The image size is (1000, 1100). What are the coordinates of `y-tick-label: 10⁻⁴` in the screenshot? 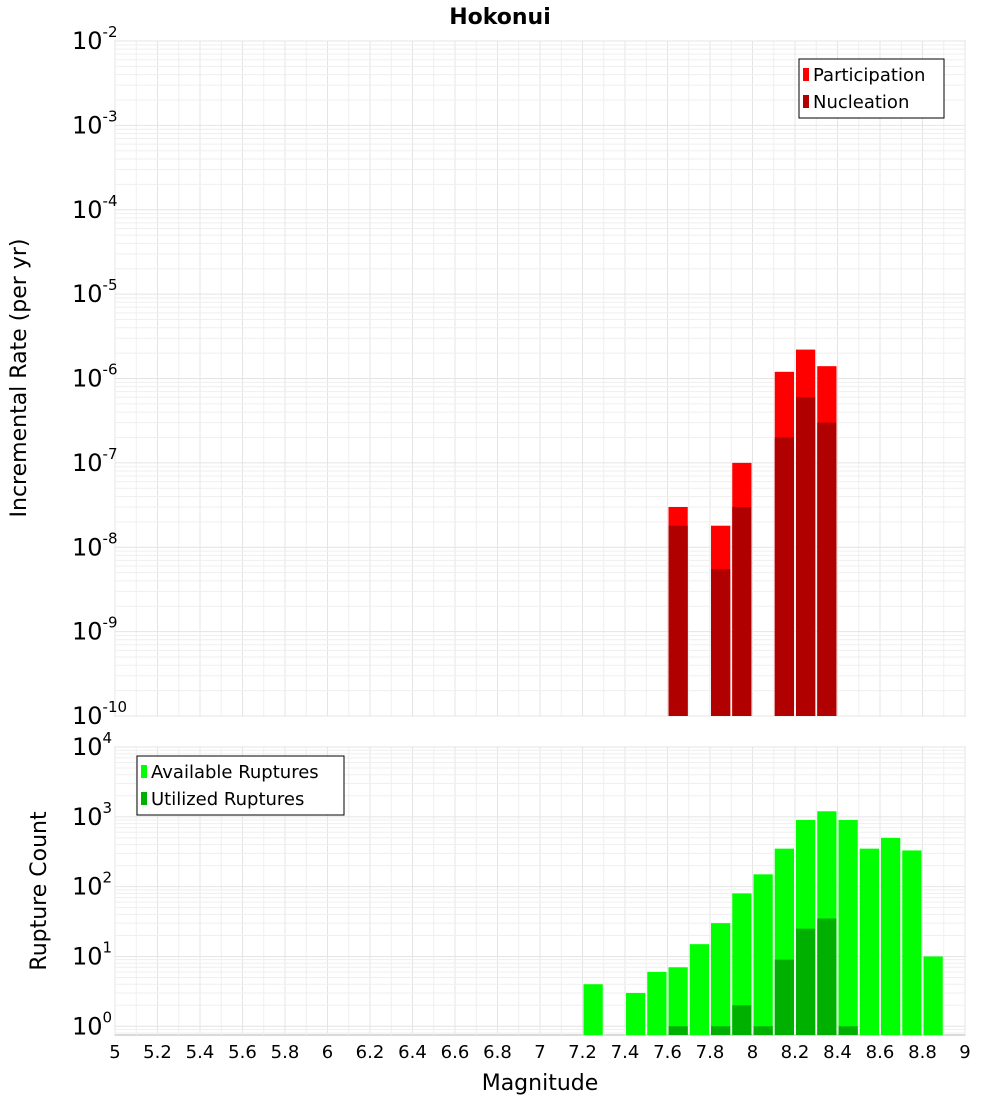 It's located at (95, 208).